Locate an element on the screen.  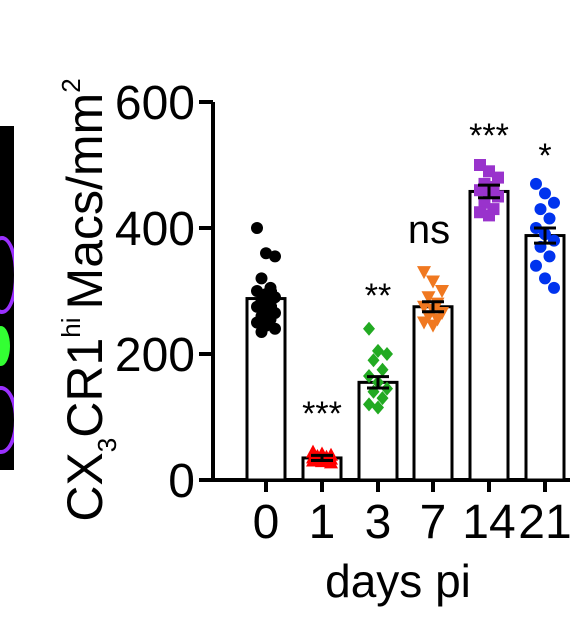
x-tick-label: 0 is located at coordinates (266, 522).